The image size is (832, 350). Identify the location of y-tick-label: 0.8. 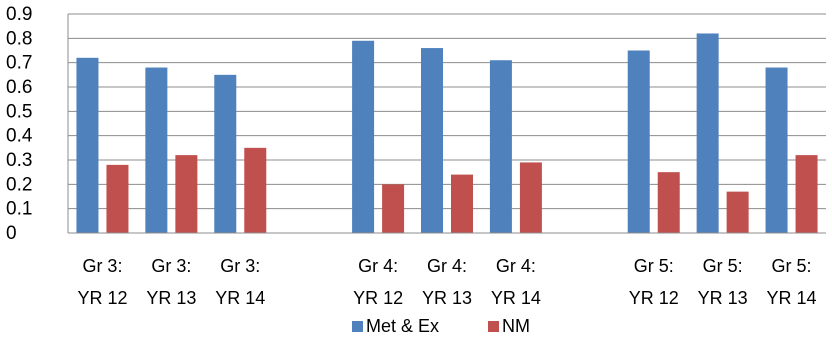
(19, 38).